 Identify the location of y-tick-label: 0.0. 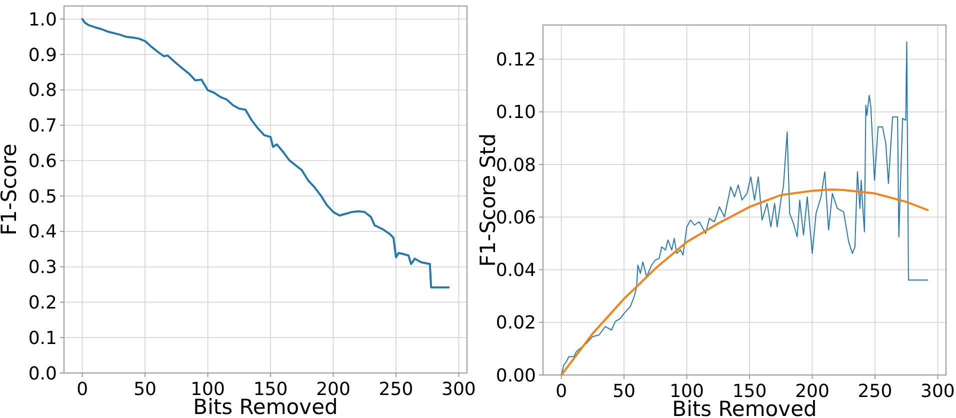
(42, 373).